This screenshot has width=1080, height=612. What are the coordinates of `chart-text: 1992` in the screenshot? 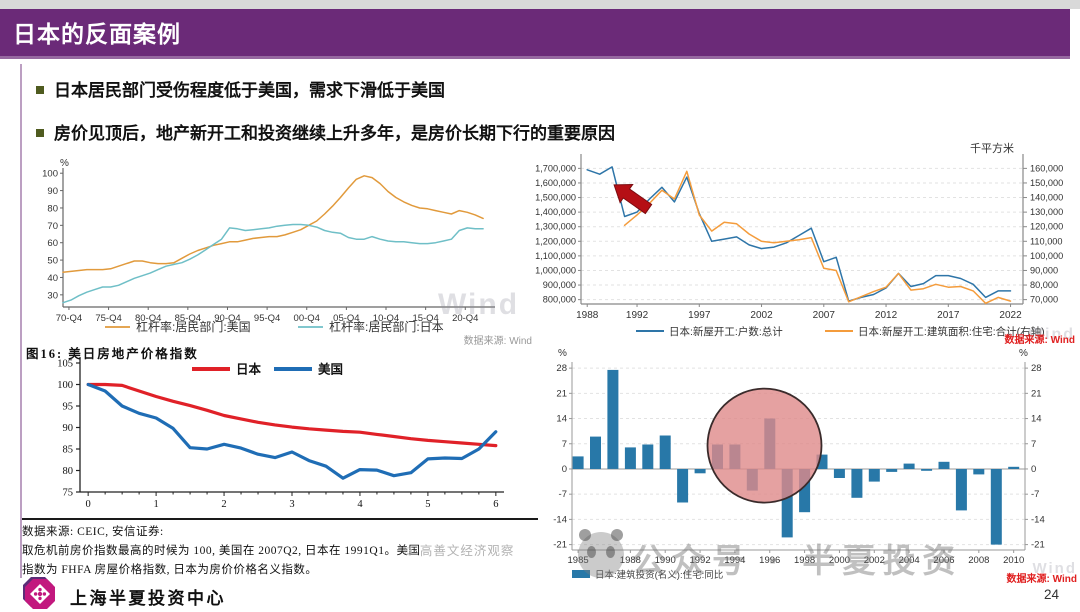 It's located at (699, 560).